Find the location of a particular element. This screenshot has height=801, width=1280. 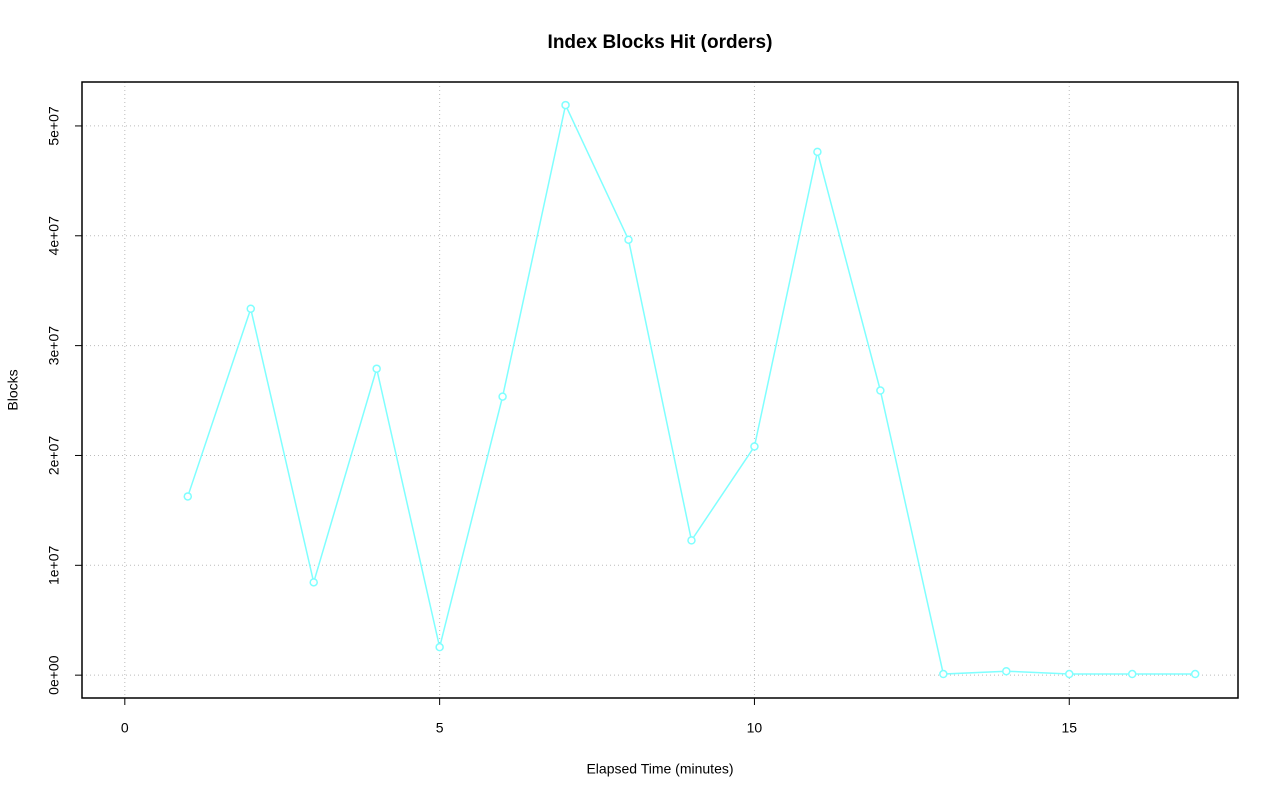

x-tick-label: 5 is located at coordinates (440, 728).